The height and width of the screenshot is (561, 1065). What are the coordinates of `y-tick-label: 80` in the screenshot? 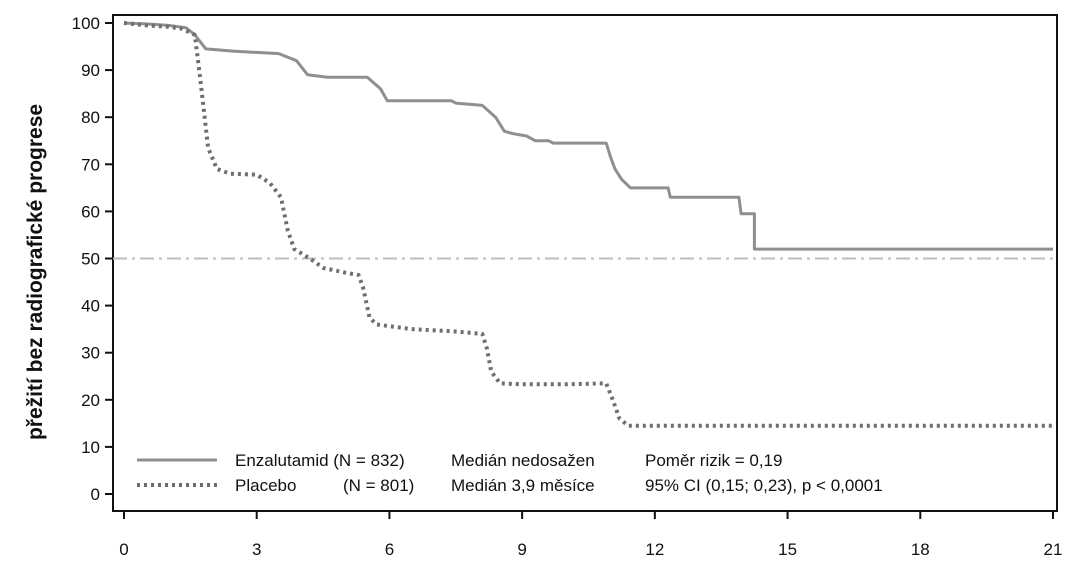 It's located at (90, 117).